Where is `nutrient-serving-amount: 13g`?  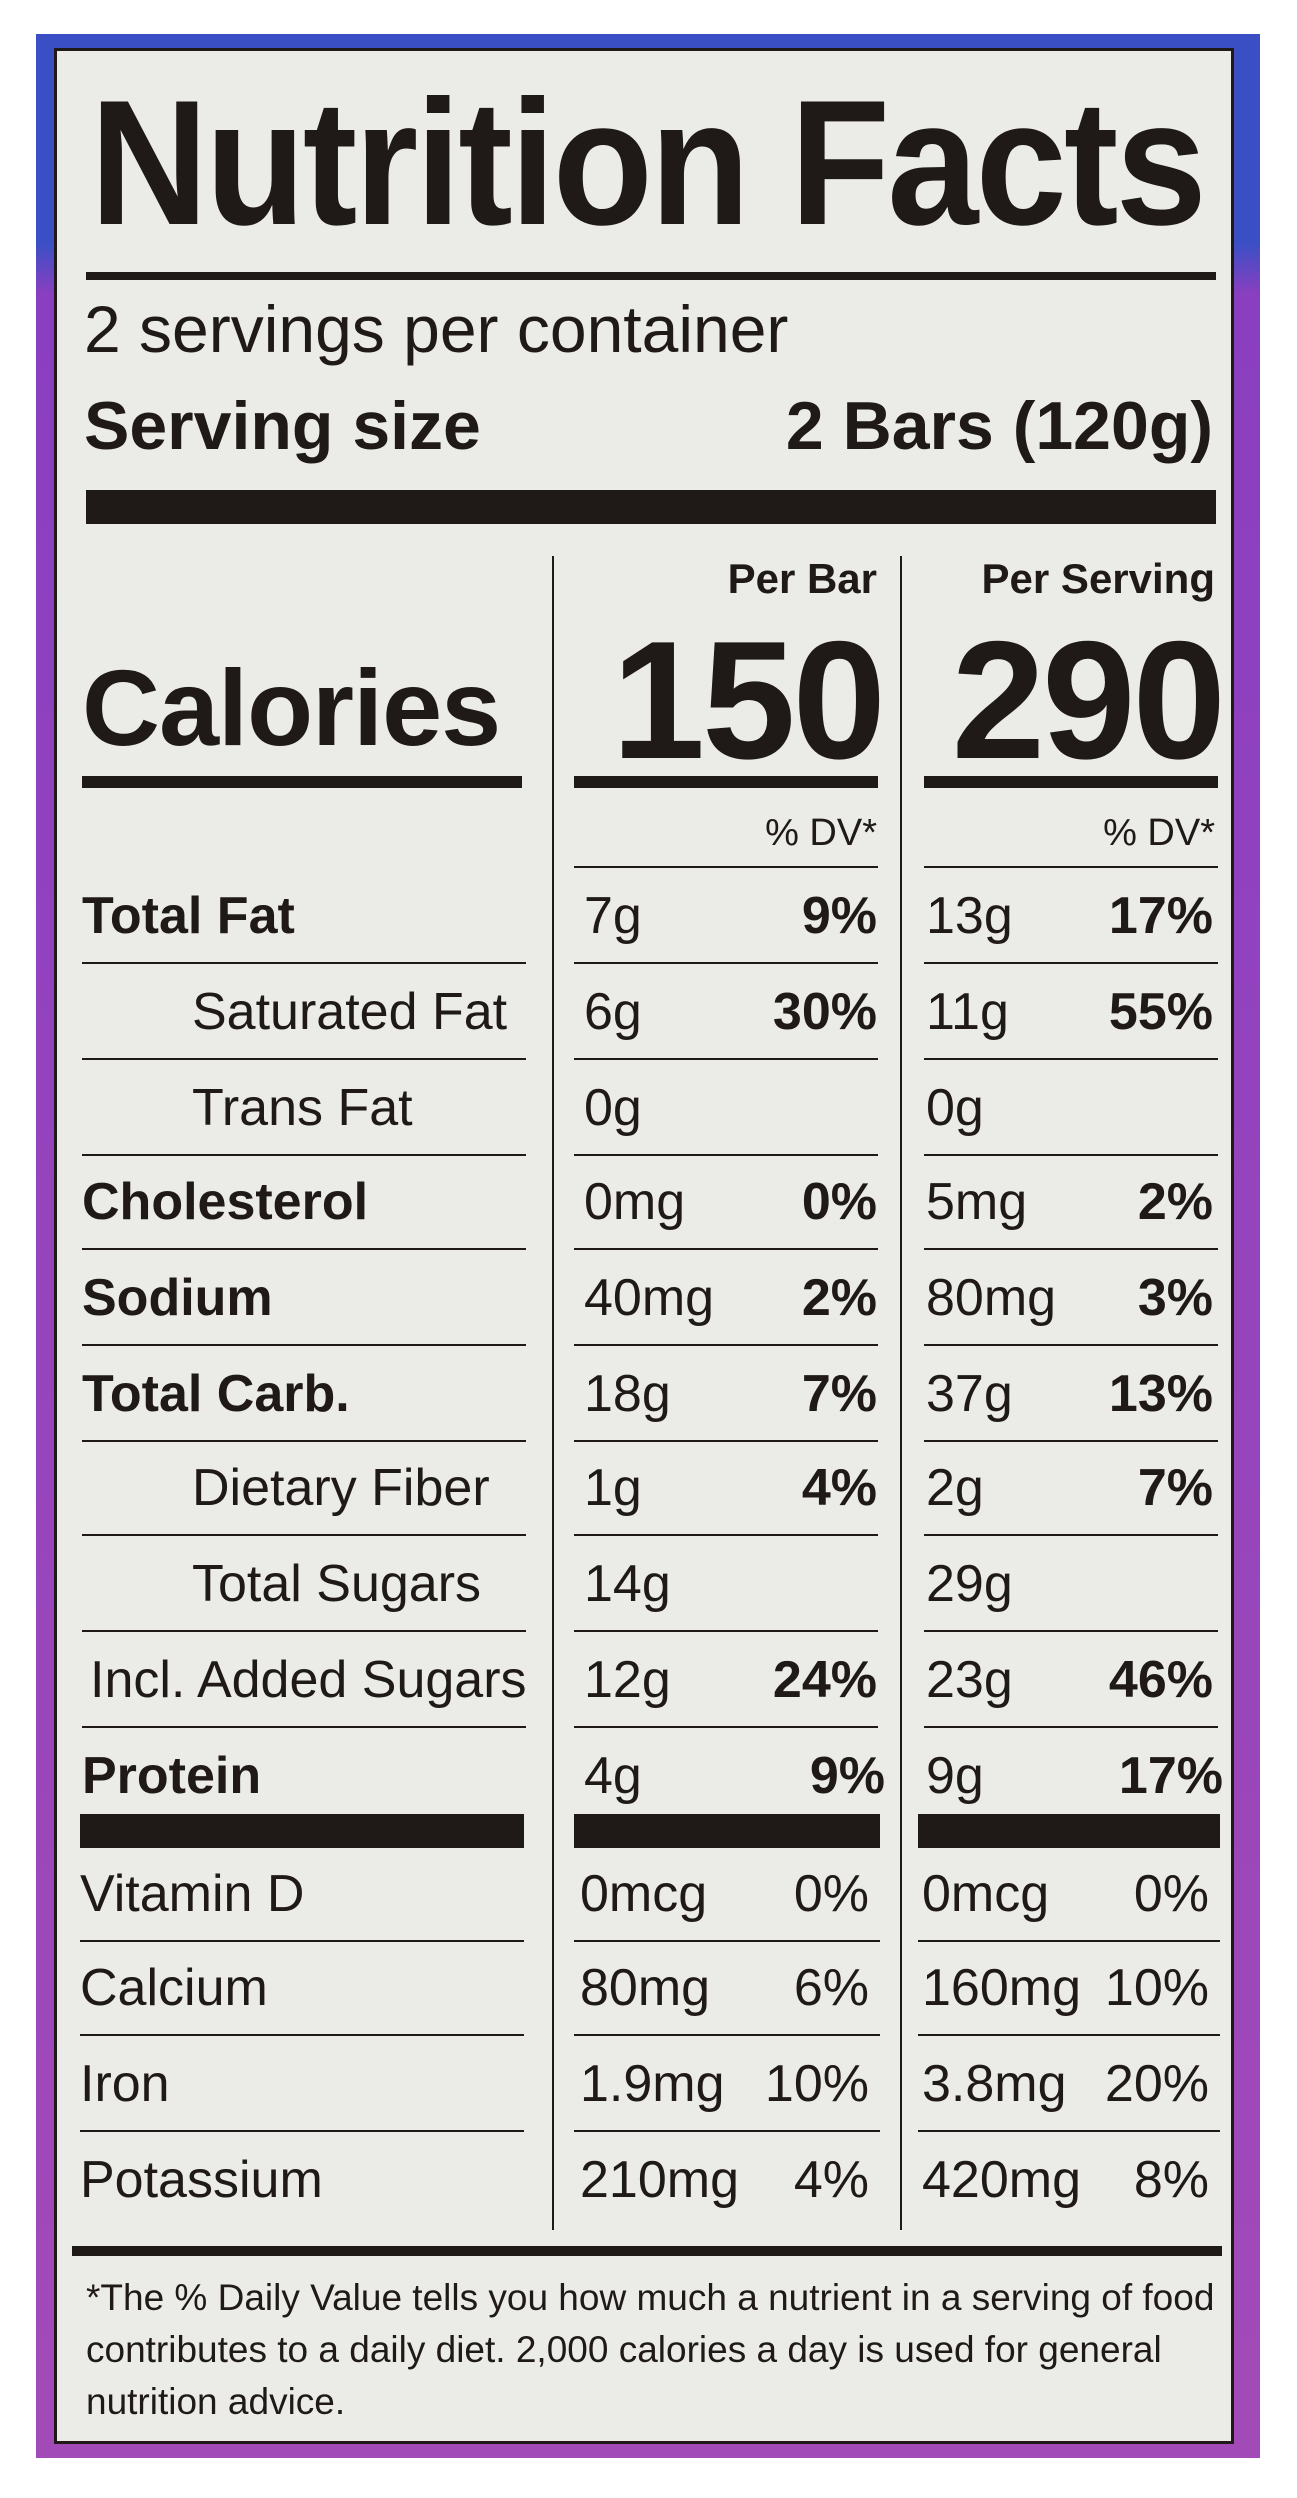
nutrient-serving-amount: 13g is located at coordinates (969, 916).